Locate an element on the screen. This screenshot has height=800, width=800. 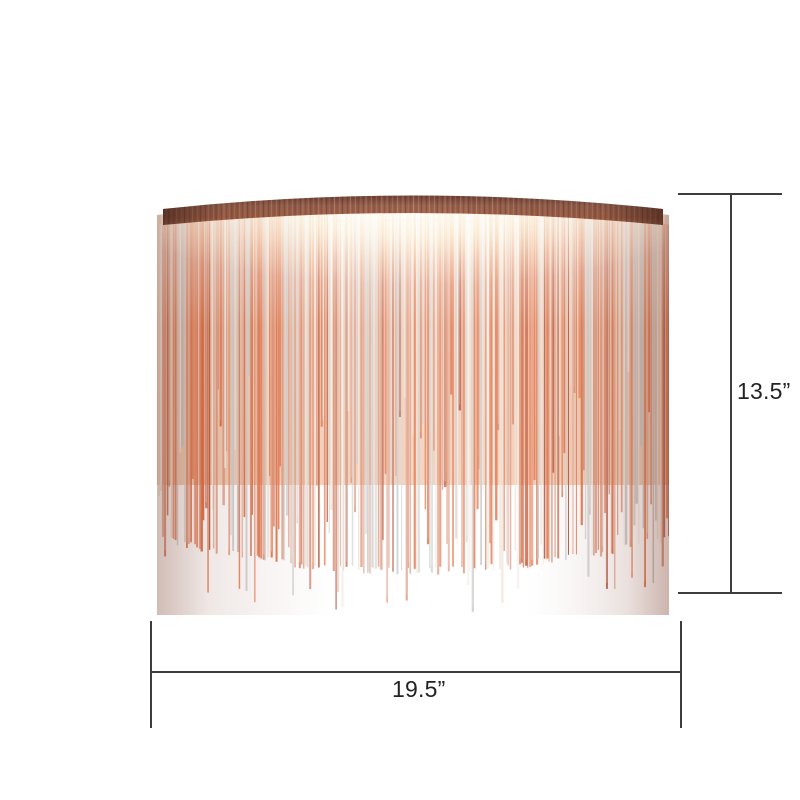
width-extension-right is located at coordinates (681, 674).